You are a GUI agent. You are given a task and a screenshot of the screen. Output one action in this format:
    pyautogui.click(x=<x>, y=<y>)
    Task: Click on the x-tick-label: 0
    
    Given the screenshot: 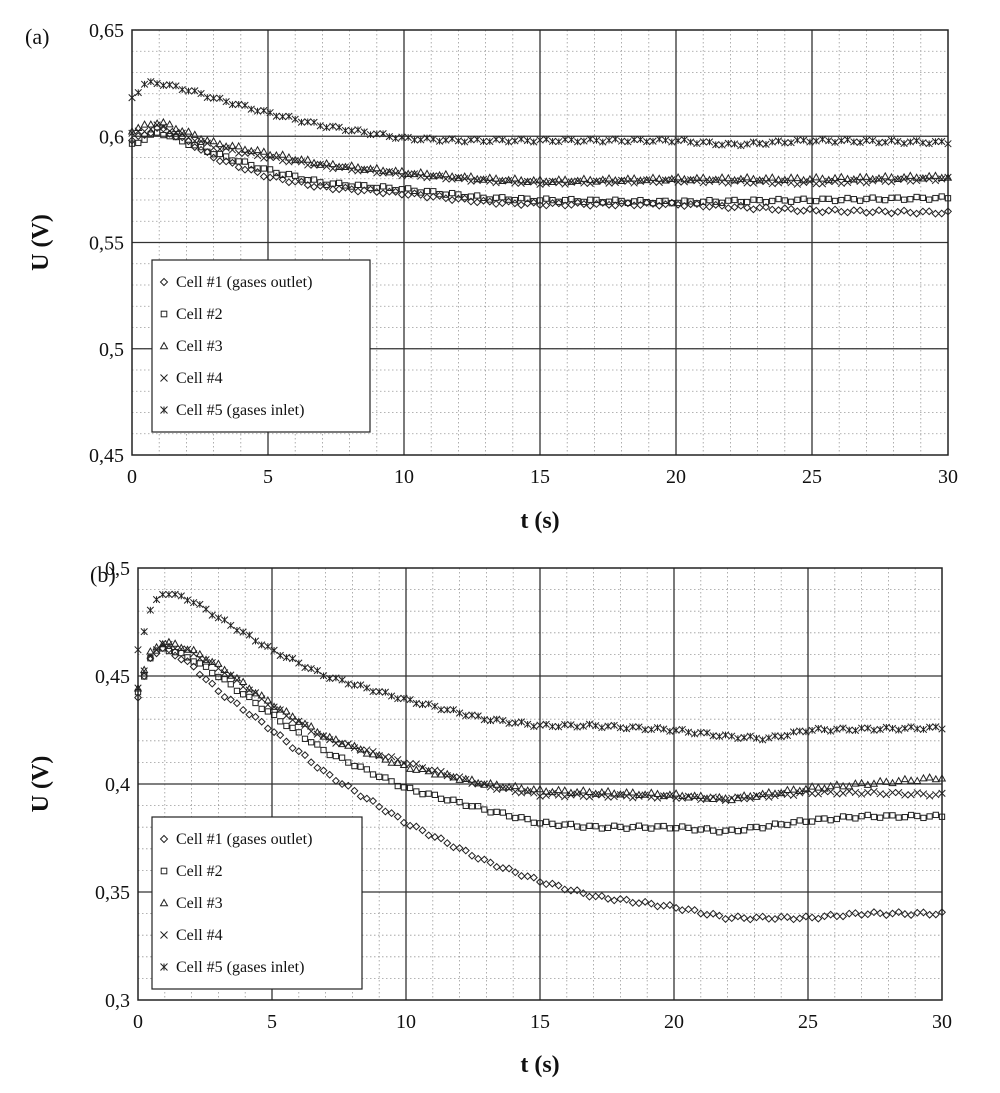 What is the action you would take?
    pyautogui.click(x=132, y=477)
    